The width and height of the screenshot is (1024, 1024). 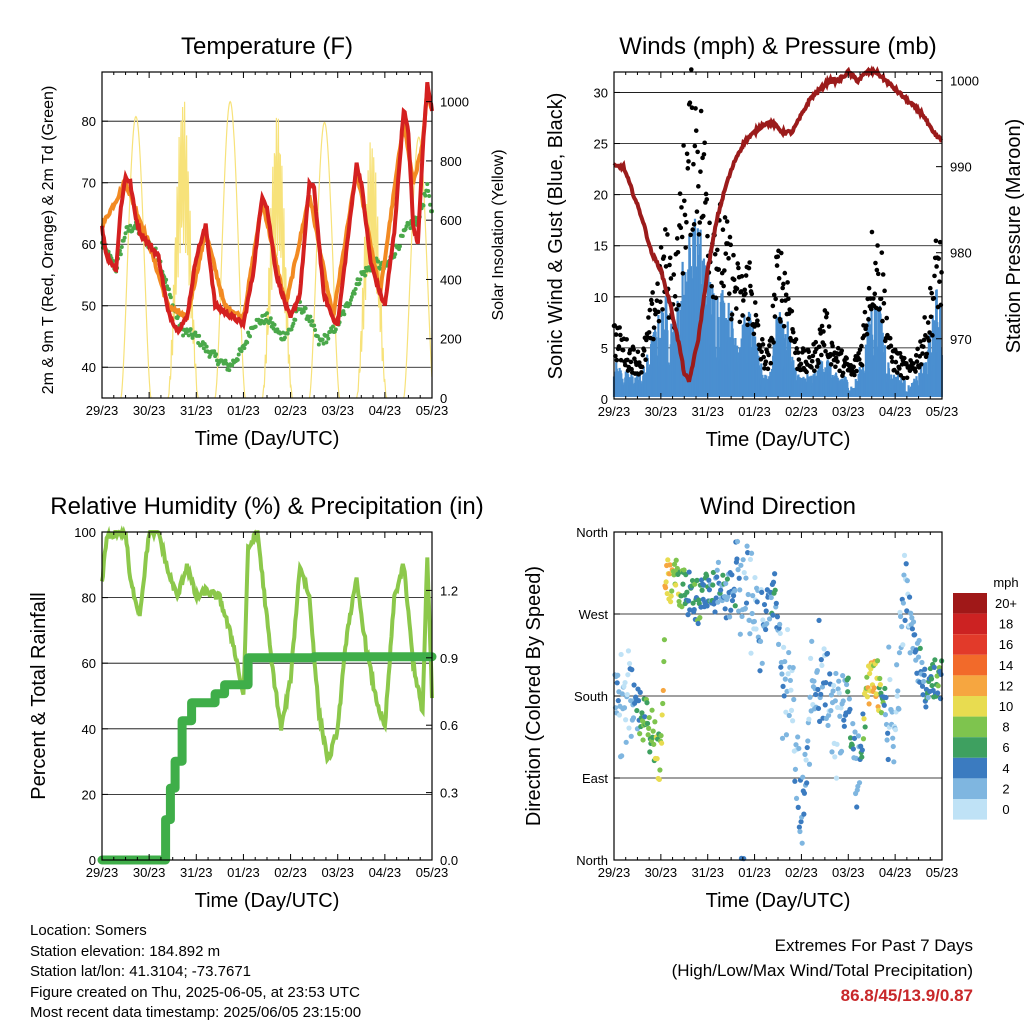 What do you see at coordinates (267, 46) in the screenshot?
I see `chart-title: Temperature (F)` at bounding box center [267, 46].